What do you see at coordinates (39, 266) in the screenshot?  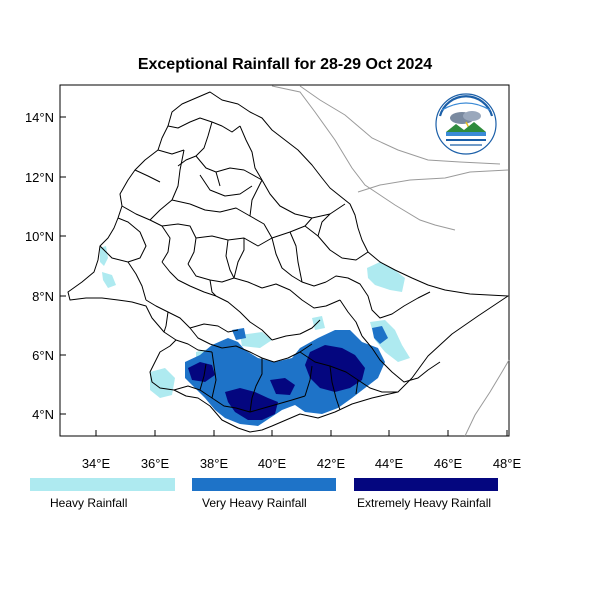 I see `y-axis-labels: 14°N 12°N 10°N 8°N 6°N 4°N` at bounding box center [39, 266].